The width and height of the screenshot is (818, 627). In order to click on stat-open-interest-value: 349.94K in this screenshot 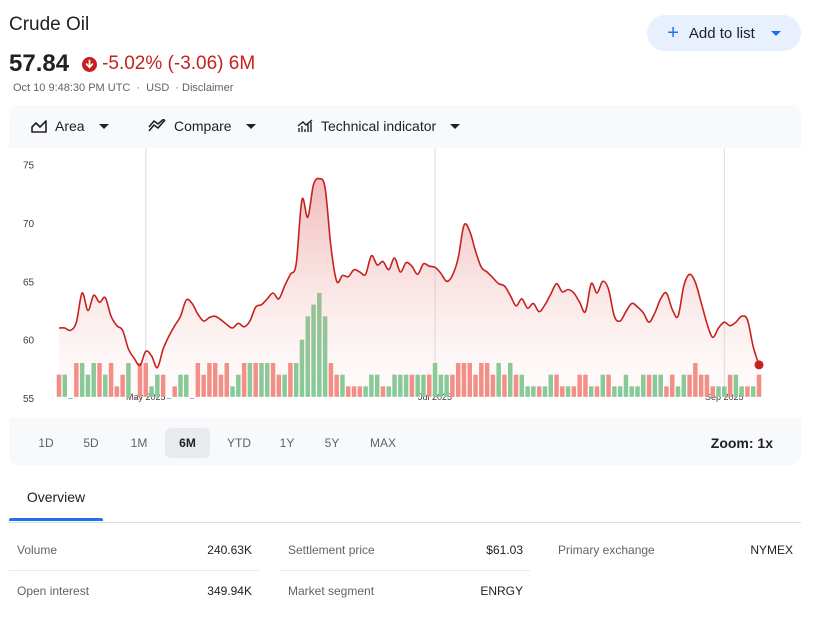, I will do `click(229, 591)`.